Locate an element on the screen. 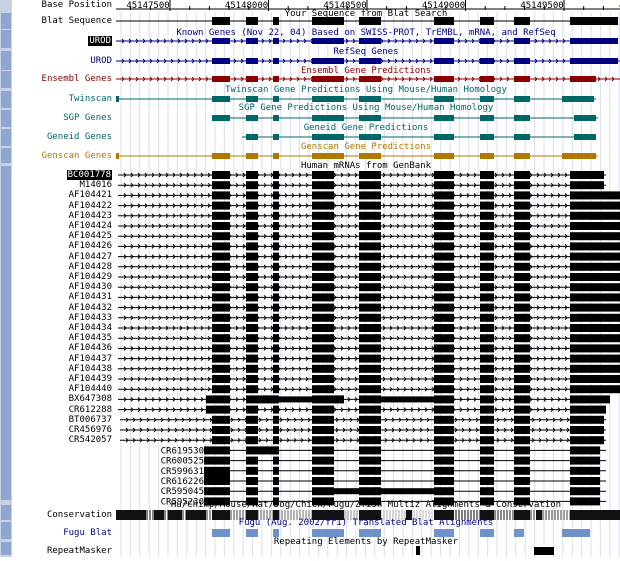 The image size is (620, 561). mrna-label: AF104430 is located at coordinates (90, 287).